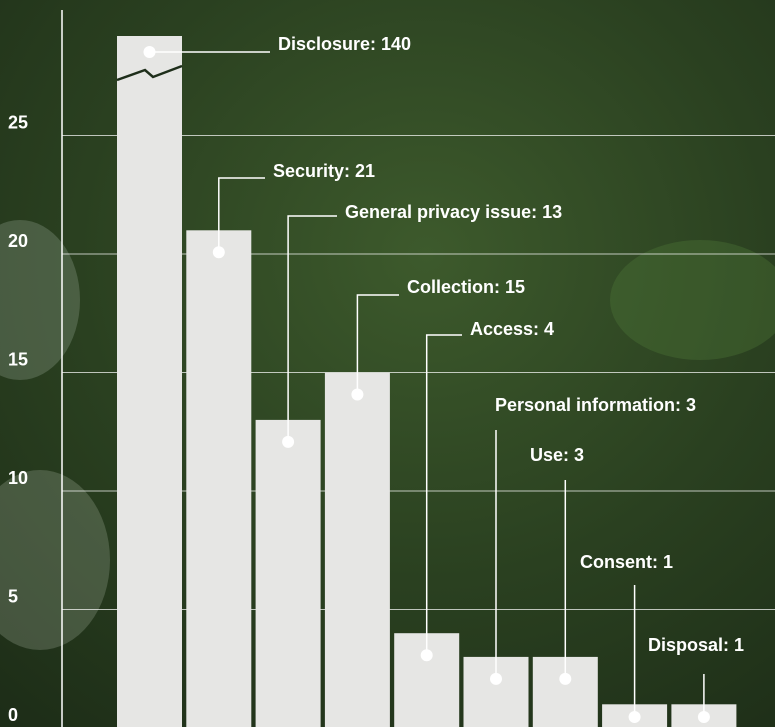  What do you see at coordinates (13, 715) in the screenshot?
I see `y-tick-label: 0` at bounding box center [13, 715].